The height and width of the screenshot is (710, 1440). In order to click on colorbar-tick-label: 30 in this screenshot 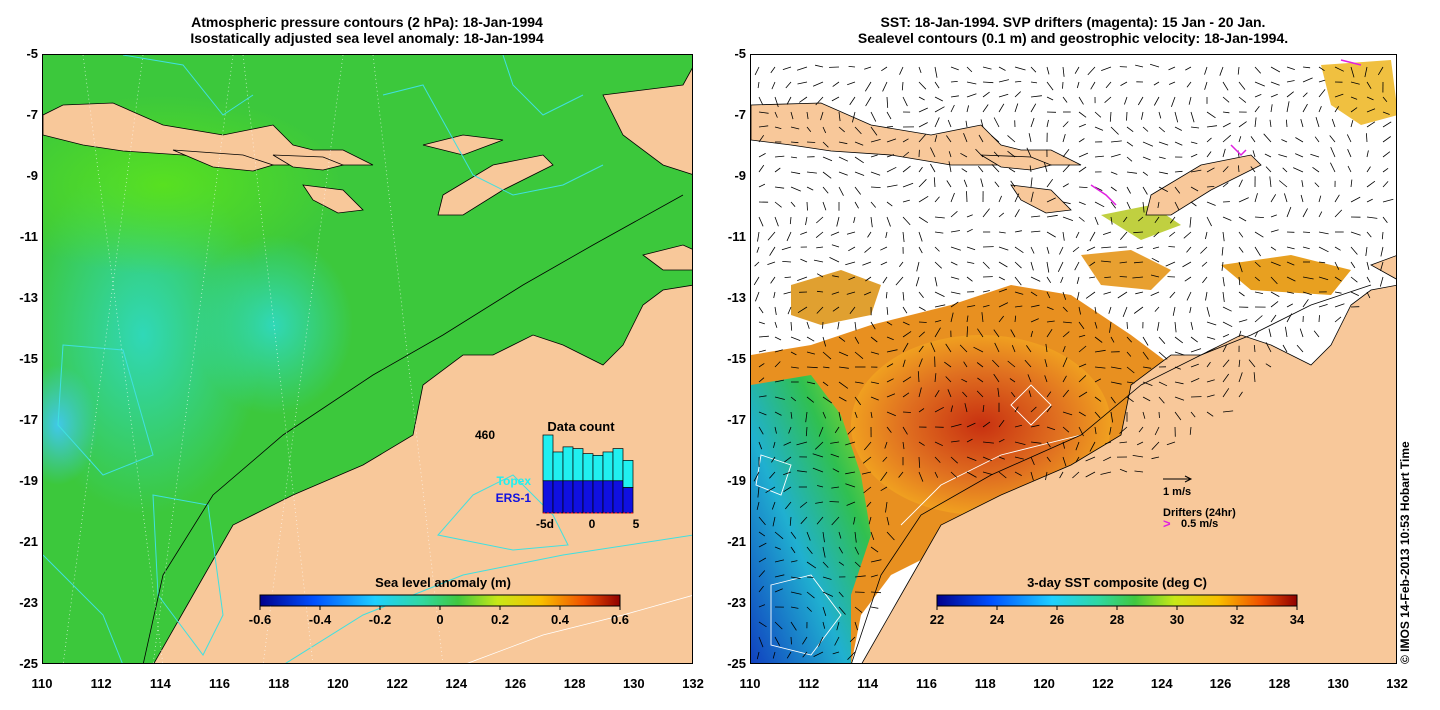, I will do `click(1177, 619)`.